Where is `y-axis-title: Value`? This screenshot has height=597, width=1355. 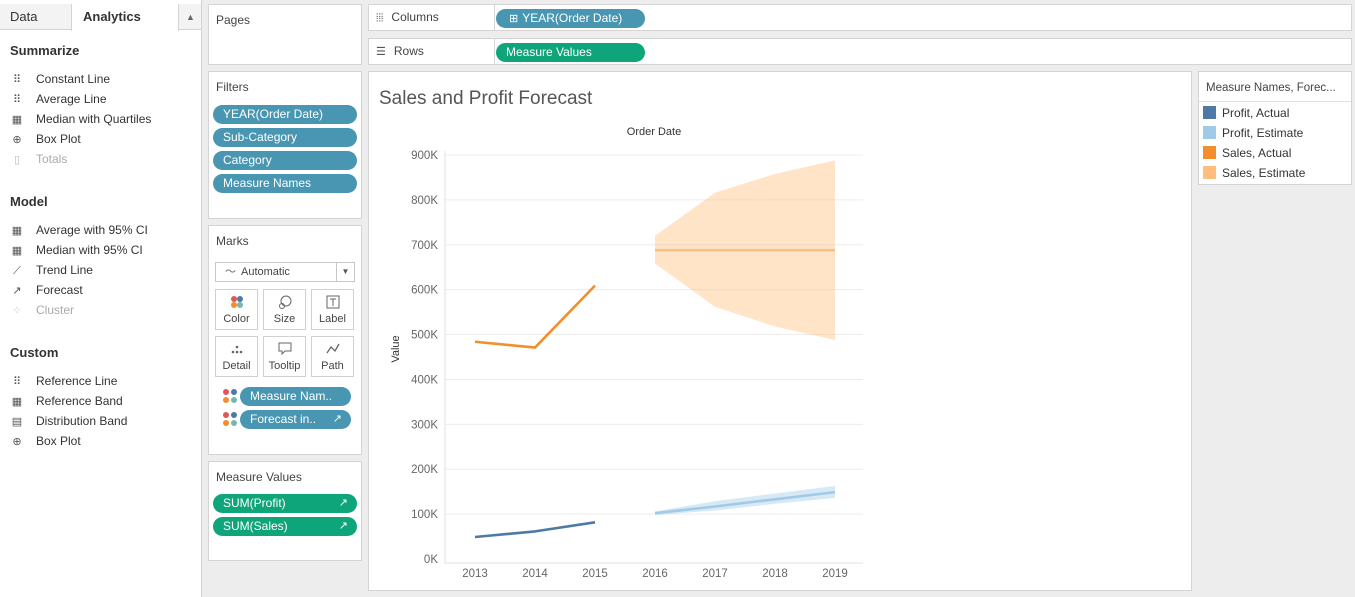
y-axis-title: Value is located at coordinates (396, 348).